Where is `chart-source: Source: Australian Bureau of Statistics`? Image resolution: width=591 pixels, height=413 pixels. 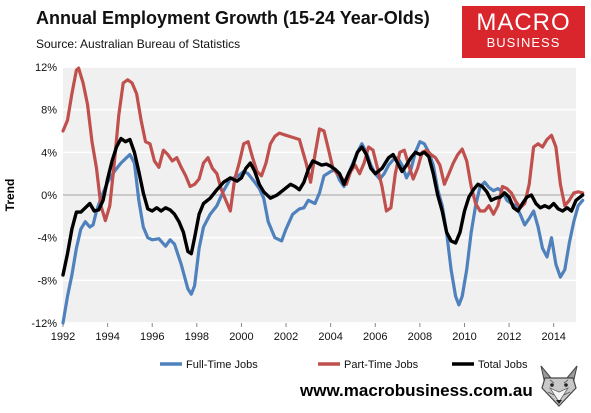
chart-source: Source: Australian Bureau of Statistics is located at coordinates (138, 44).